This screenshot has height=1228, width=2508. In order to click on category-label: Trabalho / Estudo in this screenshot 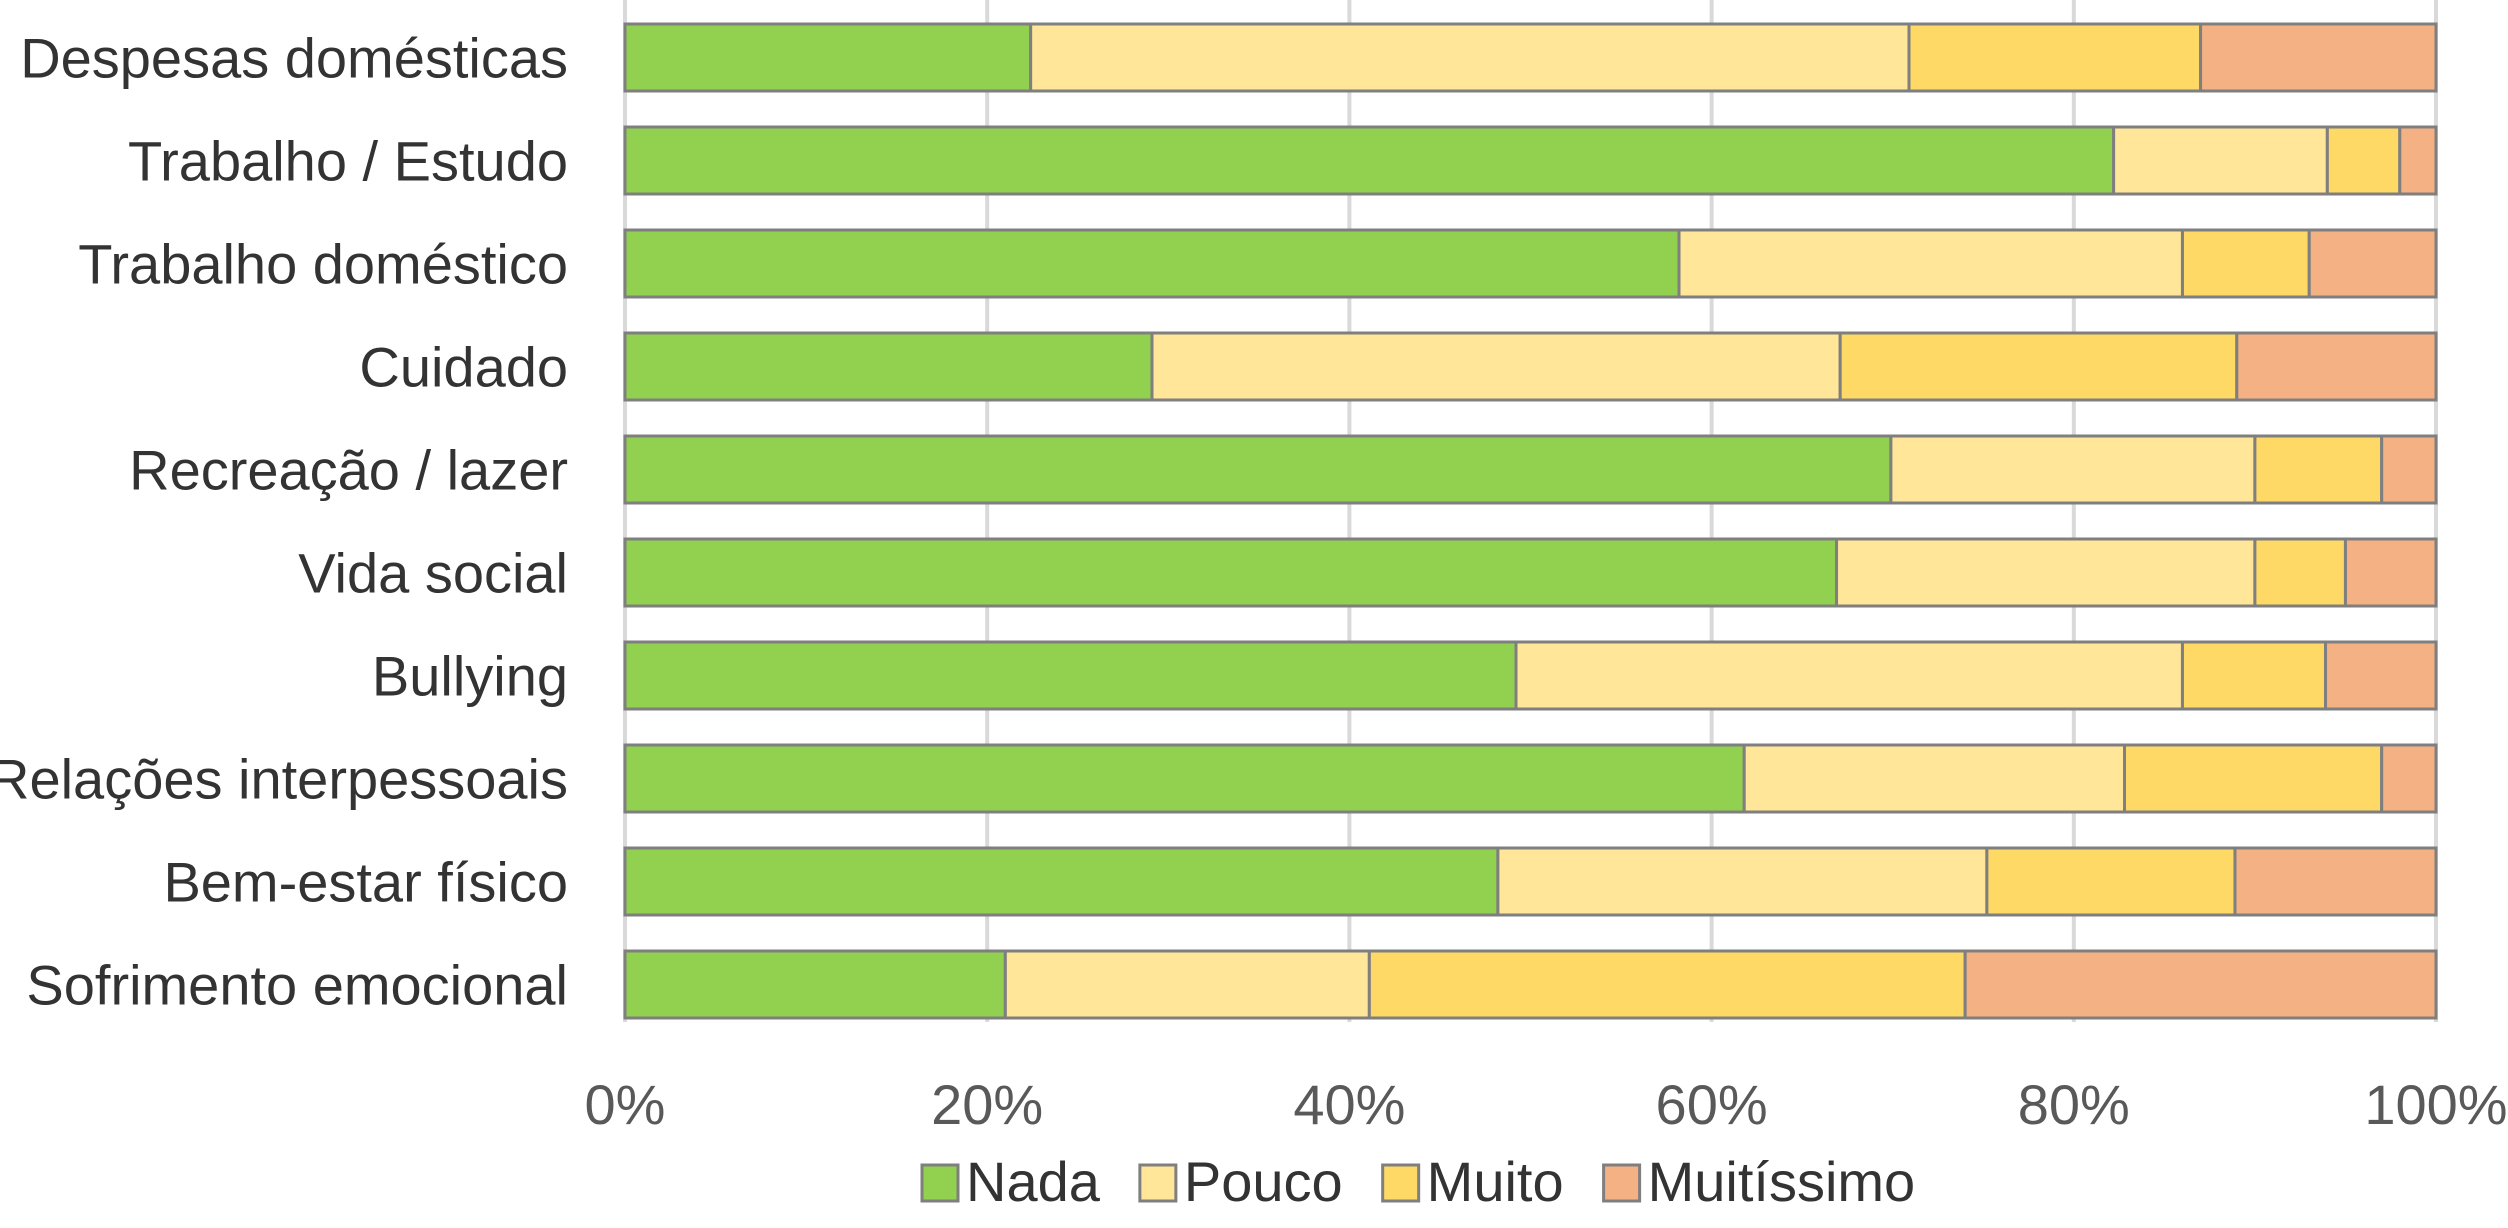, I will do `click(348, 161)`.